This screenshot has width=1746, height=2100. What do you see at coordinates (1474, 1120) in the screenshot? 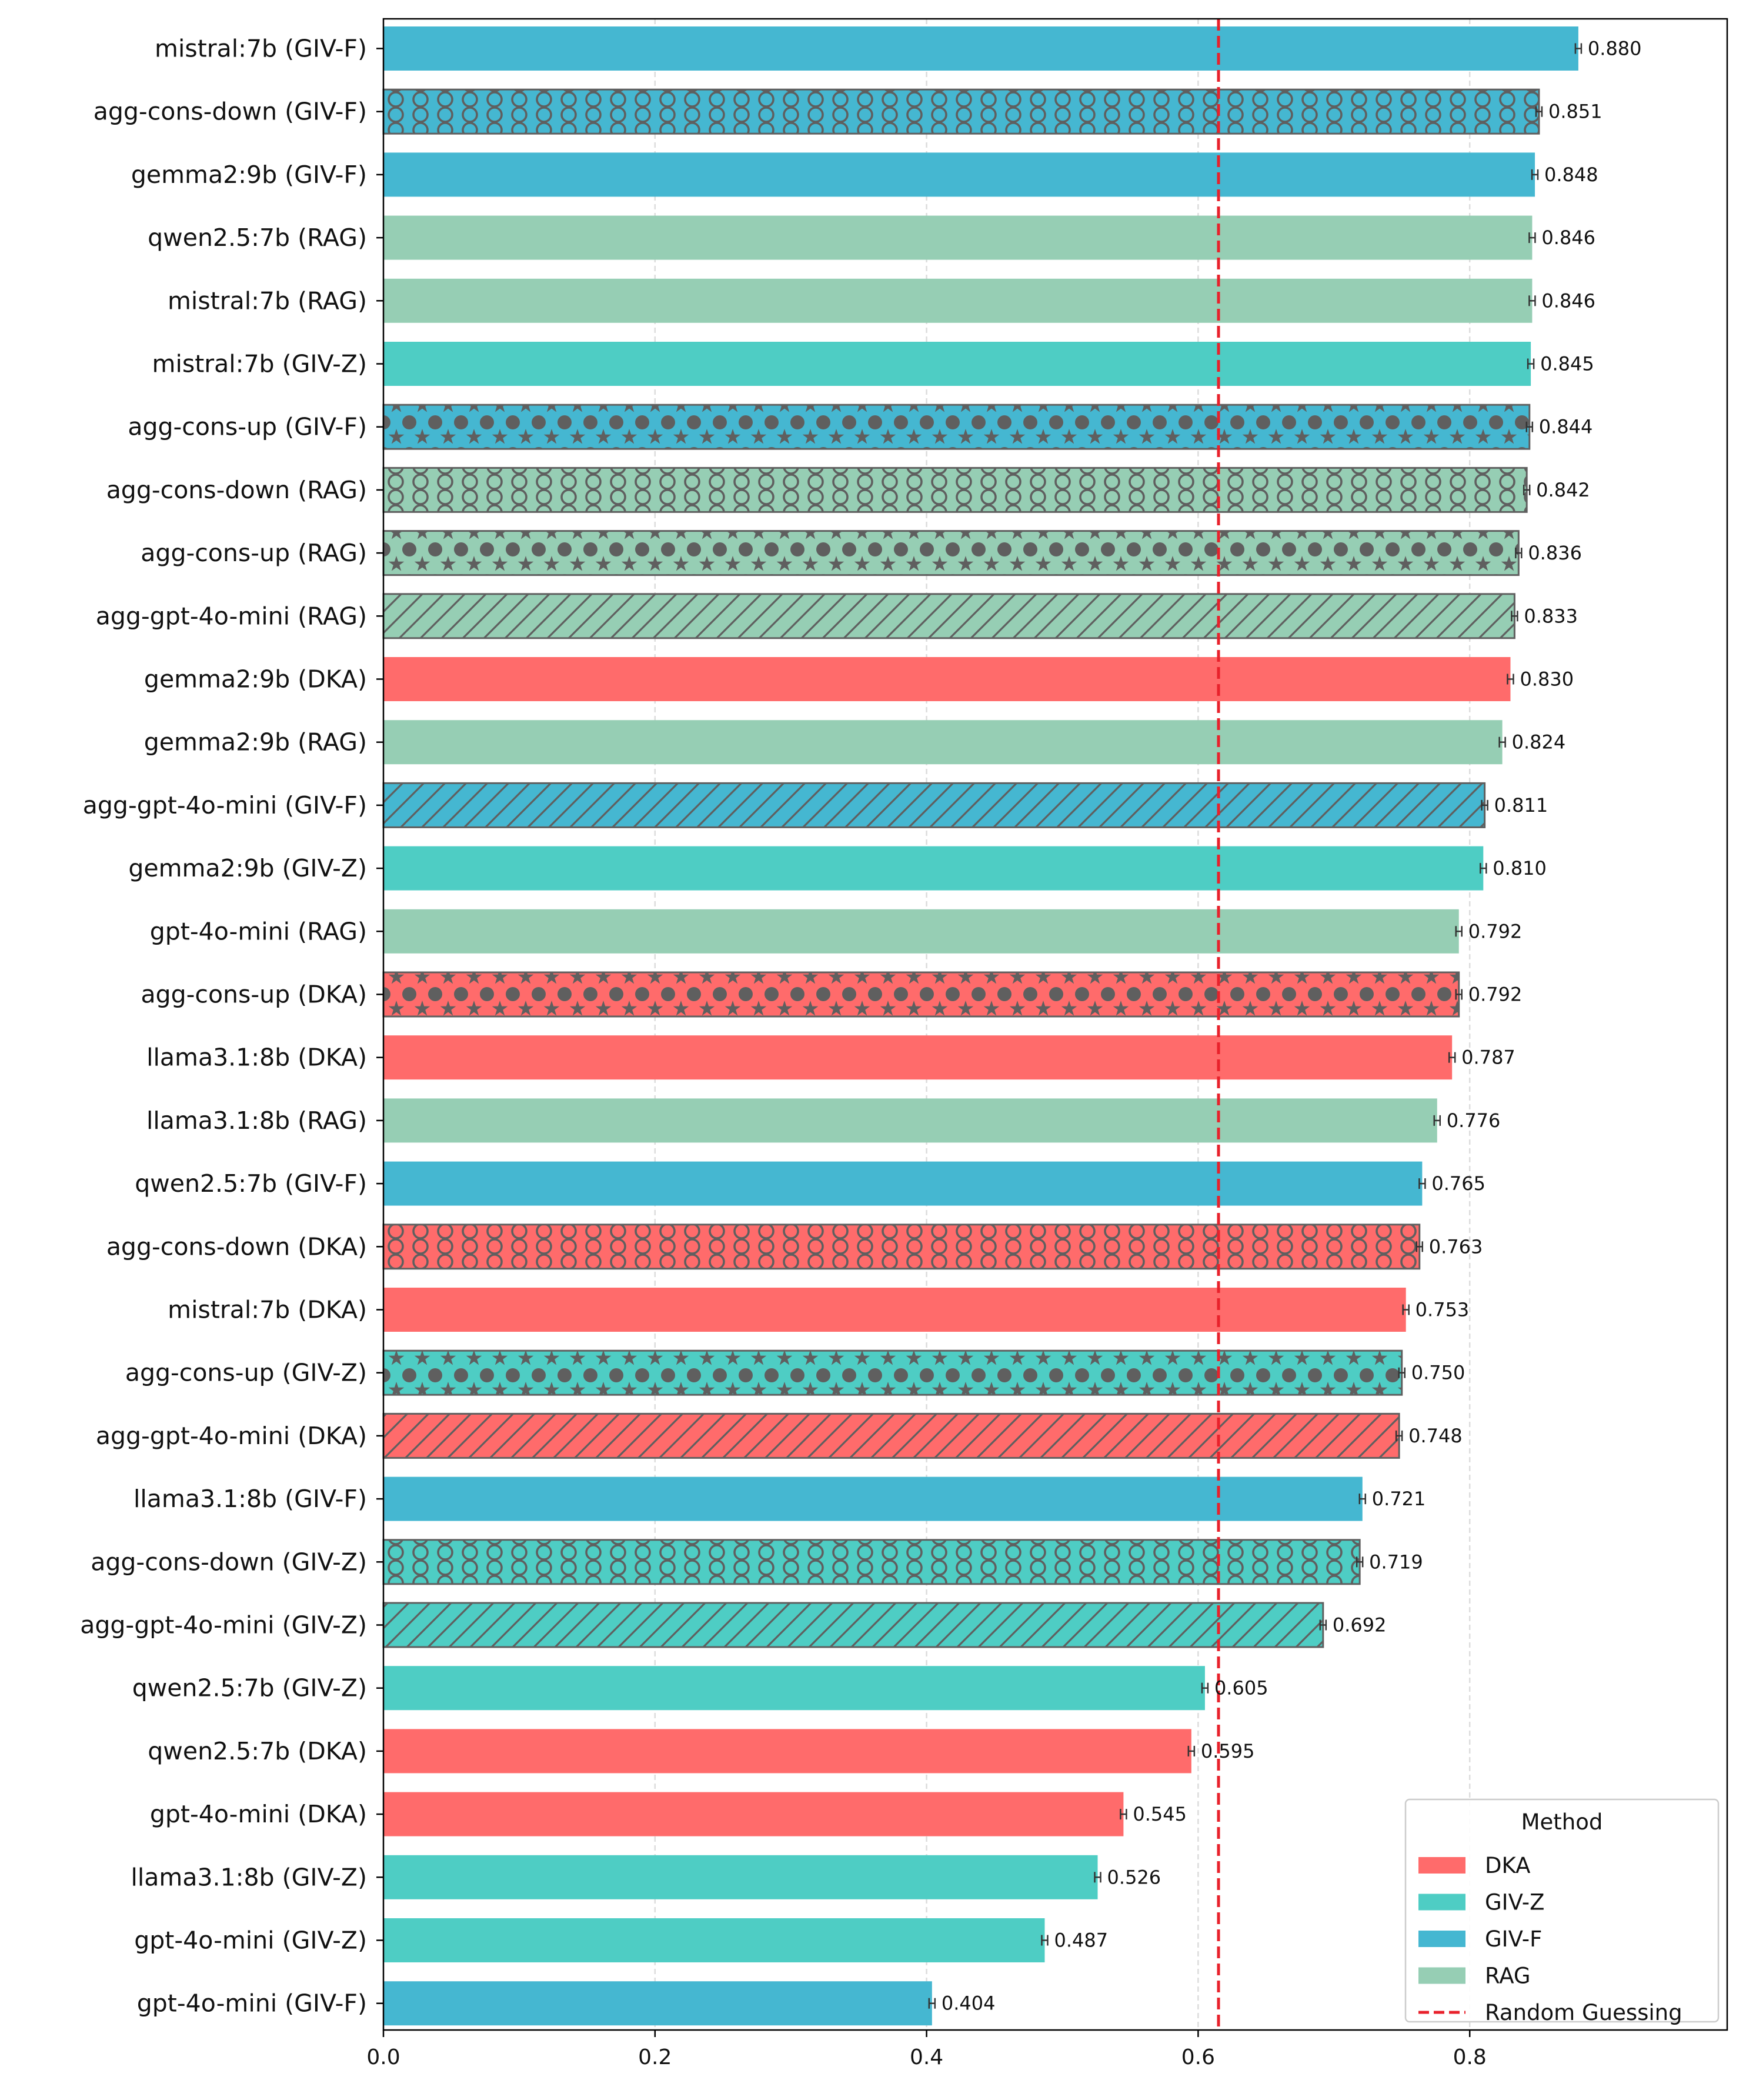
I see `value-label: 0.776` at bounding box center [1474, 1120].